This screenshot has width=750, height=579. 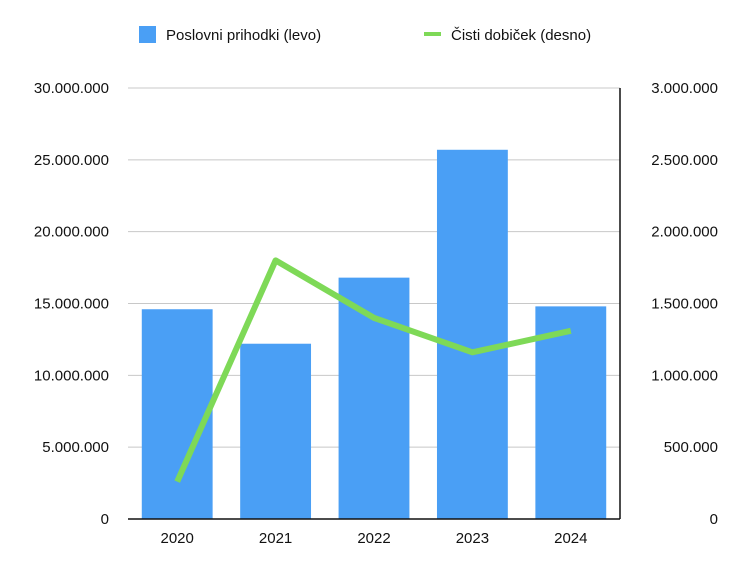 I want to click on bar-2020, so click(x=177, y=414).